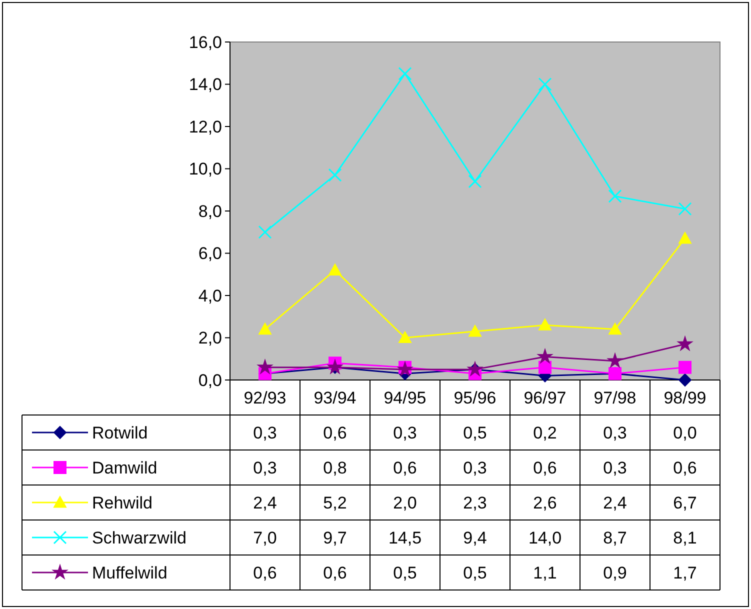 This screenshot has height=609, width=751. I want to click on x-tick-label: 93/94, so click(335, 398).